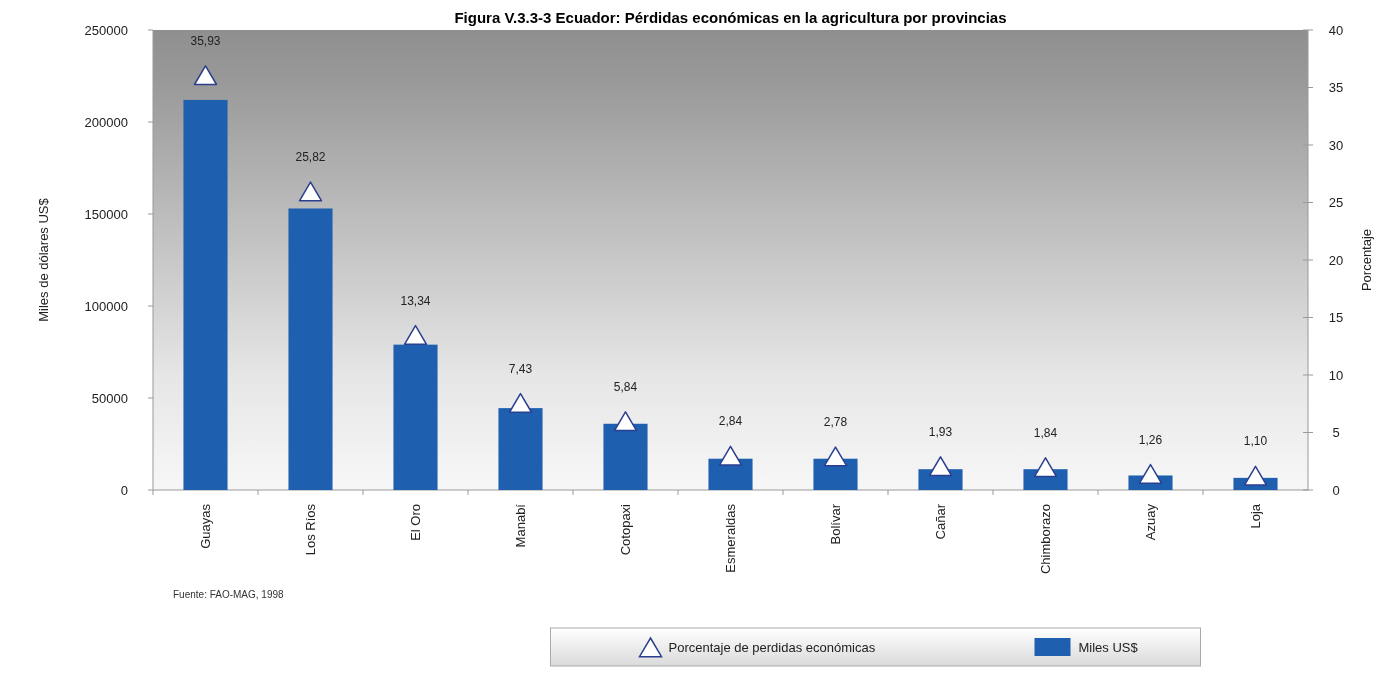 The height and width of the screenshot is (681, 1395). What do you see at coordinates (1336, 88) in the screenshot?
I see `y2-tick-label: 35` at bounding box center [1336, 88].